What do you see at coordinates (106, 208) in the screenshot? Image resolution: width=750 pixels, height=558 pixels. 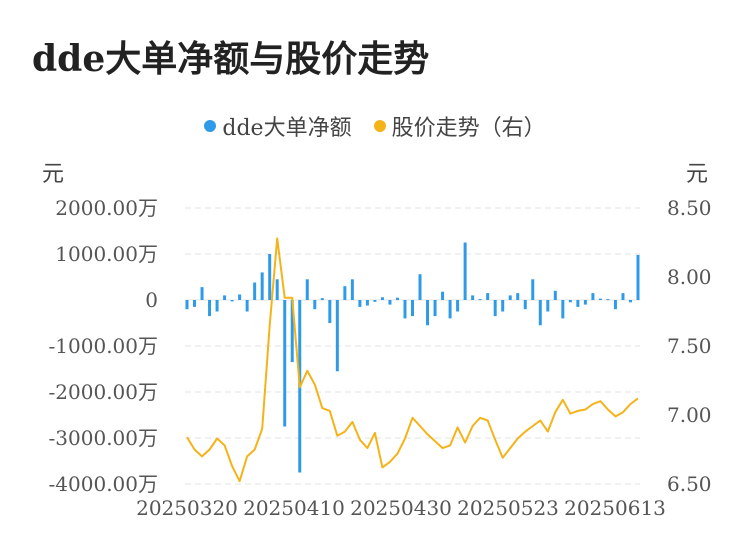 I see `y-left-tick-label: 2000.00万` at bounding box center [106, 208].